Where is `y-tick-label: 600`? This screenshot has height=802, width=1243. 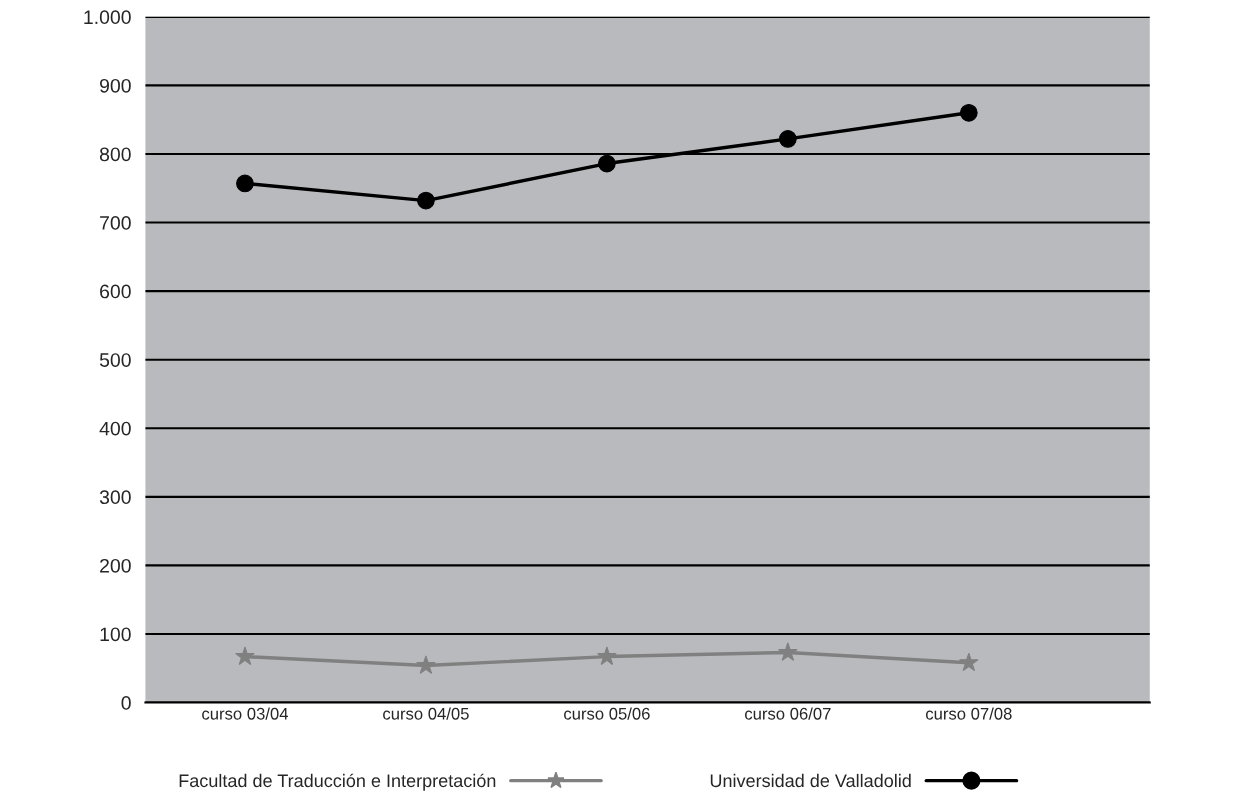
y-tick-label: 600 is located at coordinates (115, 291).